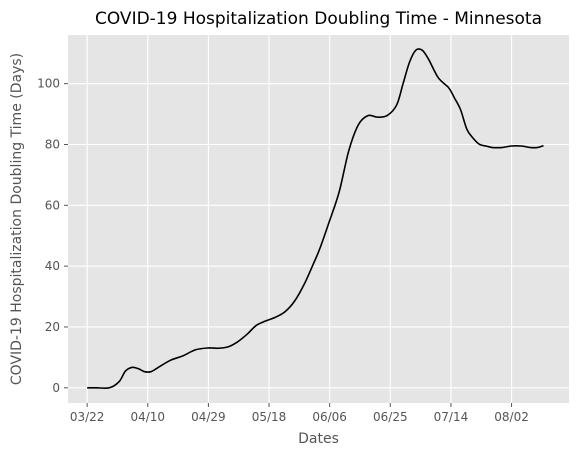 This screenshot has height=457, width=588. What do you see at coordinates (87, 417) in the screenshot?
I see `x-tick-label: 03/22` at bounding box center [87, 417].